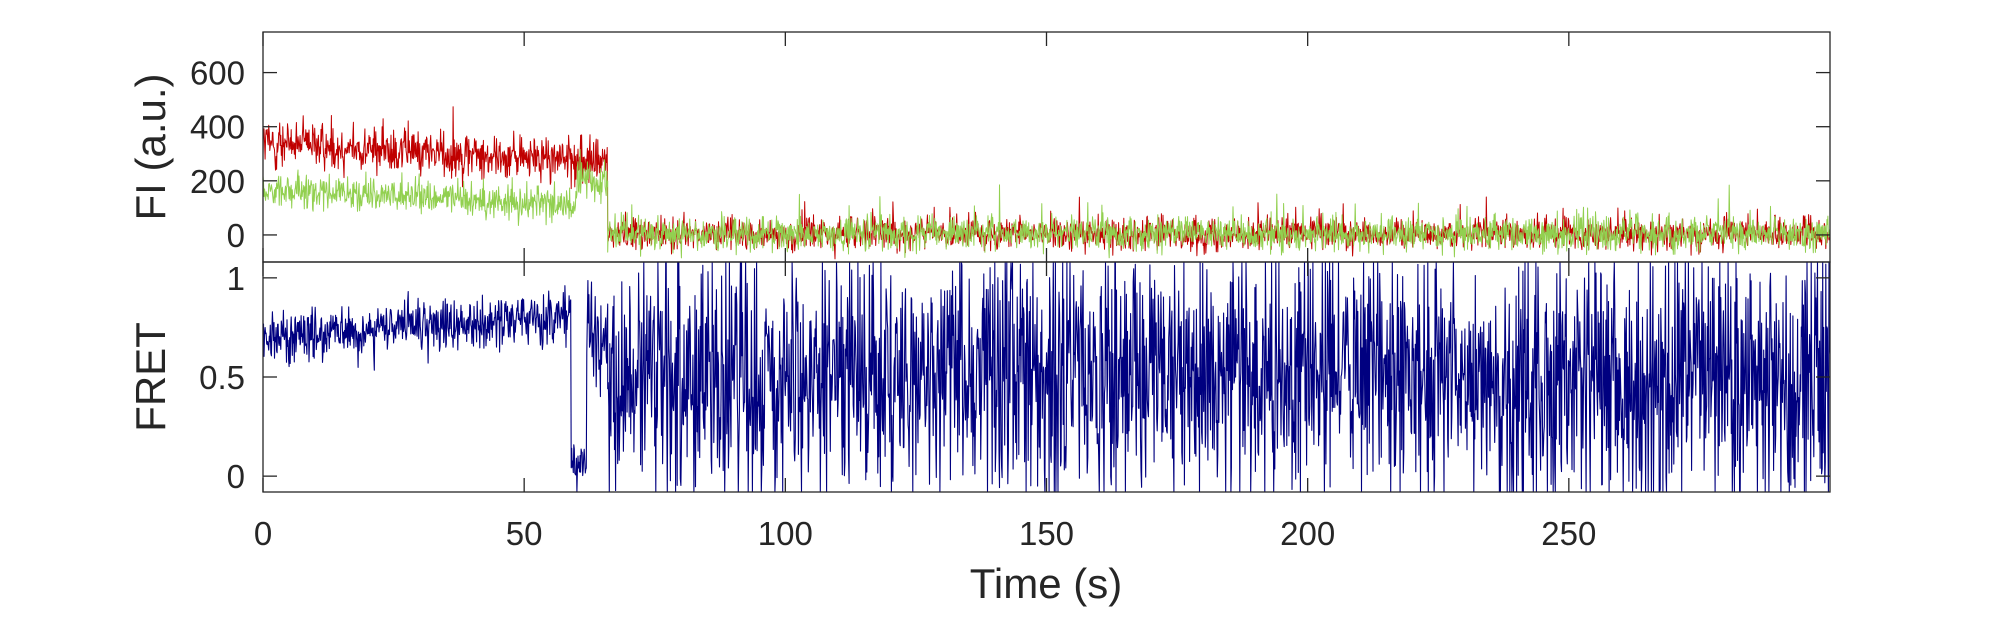  What do you see at coordinates (1046, 583) in the screenshot?
I see `time-x-axis-label: Time (s)` at bounding box center [1046, 583].